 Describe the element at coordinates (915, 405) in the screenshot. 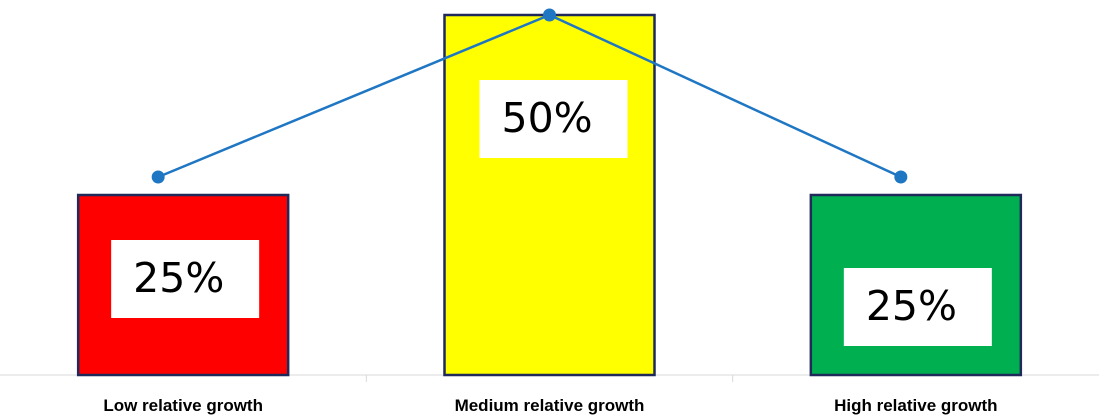

I see `category-label: High relative growth` at that location.